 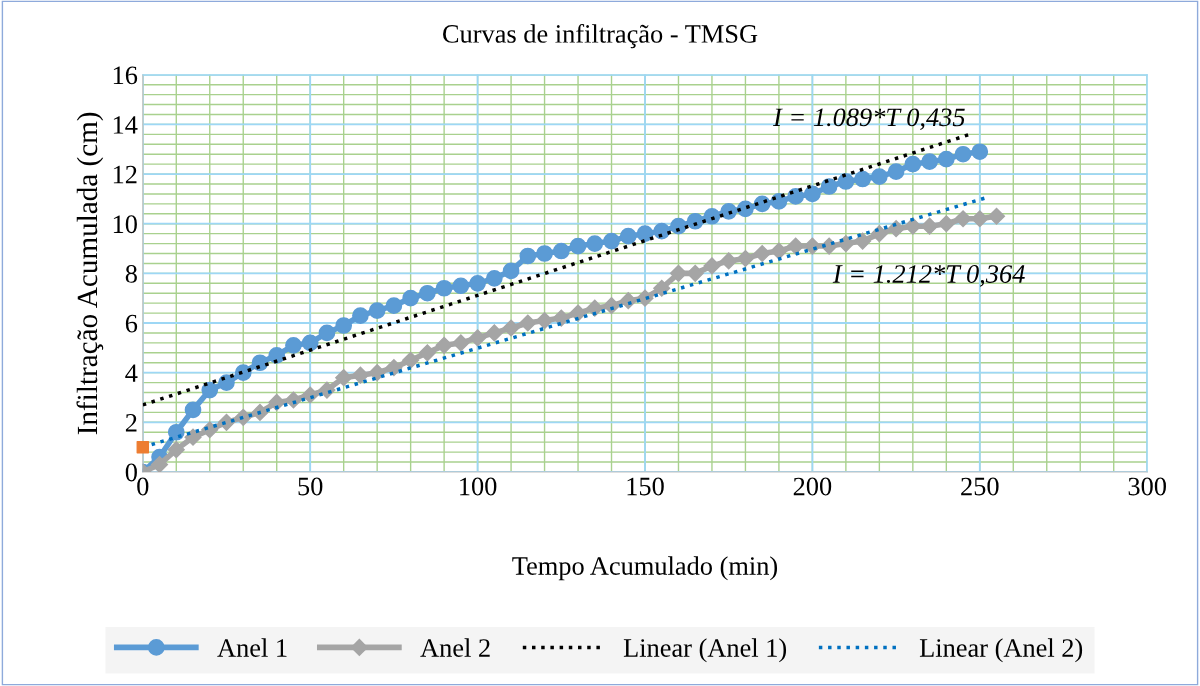 What do you see at coordinates (131, 472) in the screenshot?
I see `y-tick-label: 0` at bounding box center [131, 472].